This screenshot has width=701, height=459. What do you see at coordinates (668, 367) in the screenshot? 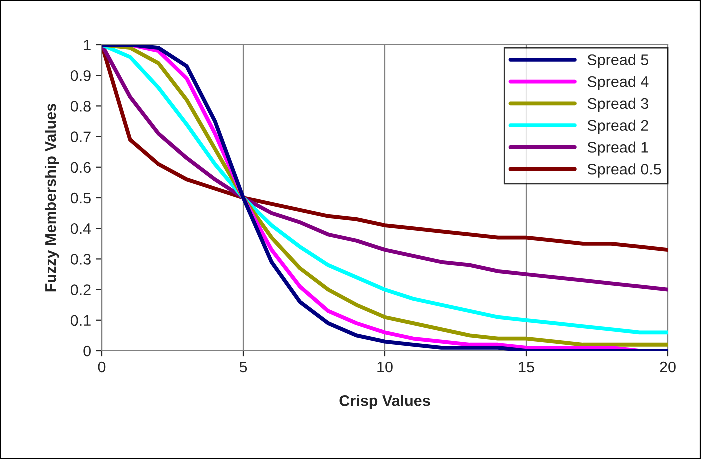
I see `x-tick-label: 20` at bounding box center [668, 367].